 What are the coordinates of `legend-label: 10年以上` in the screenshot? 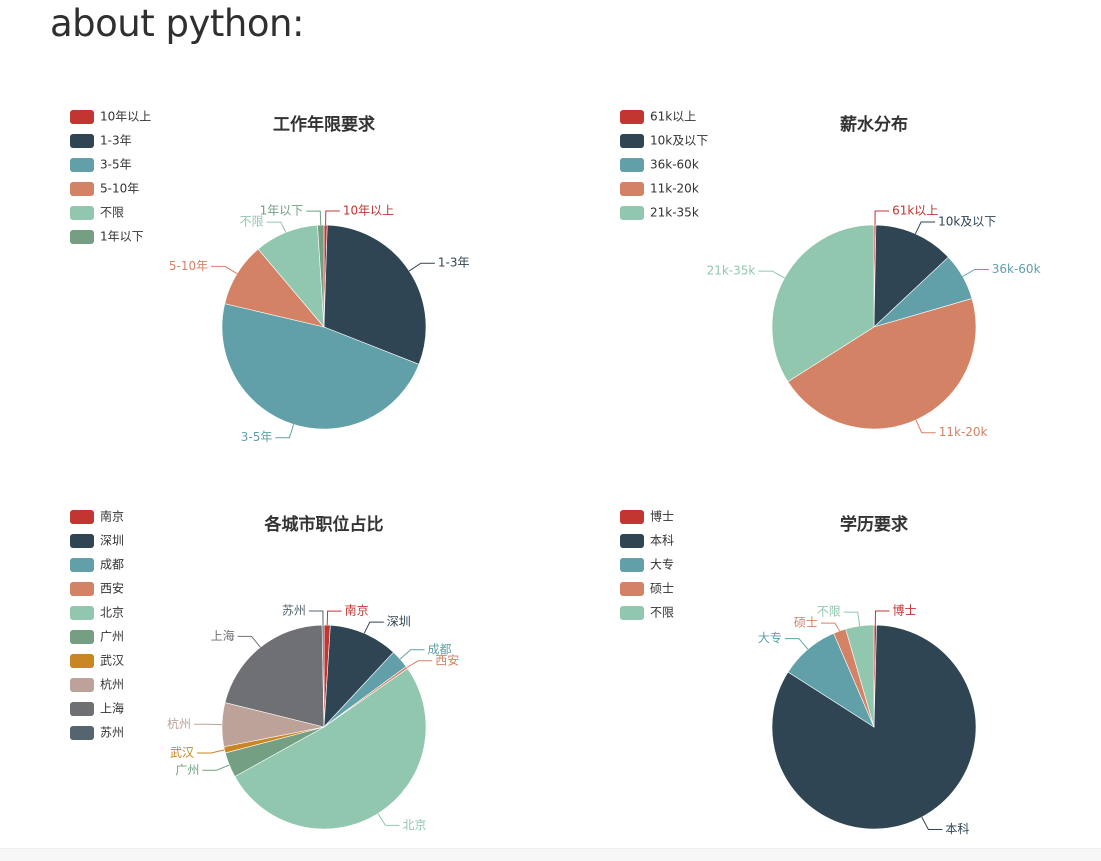 It's located at (125, 117).